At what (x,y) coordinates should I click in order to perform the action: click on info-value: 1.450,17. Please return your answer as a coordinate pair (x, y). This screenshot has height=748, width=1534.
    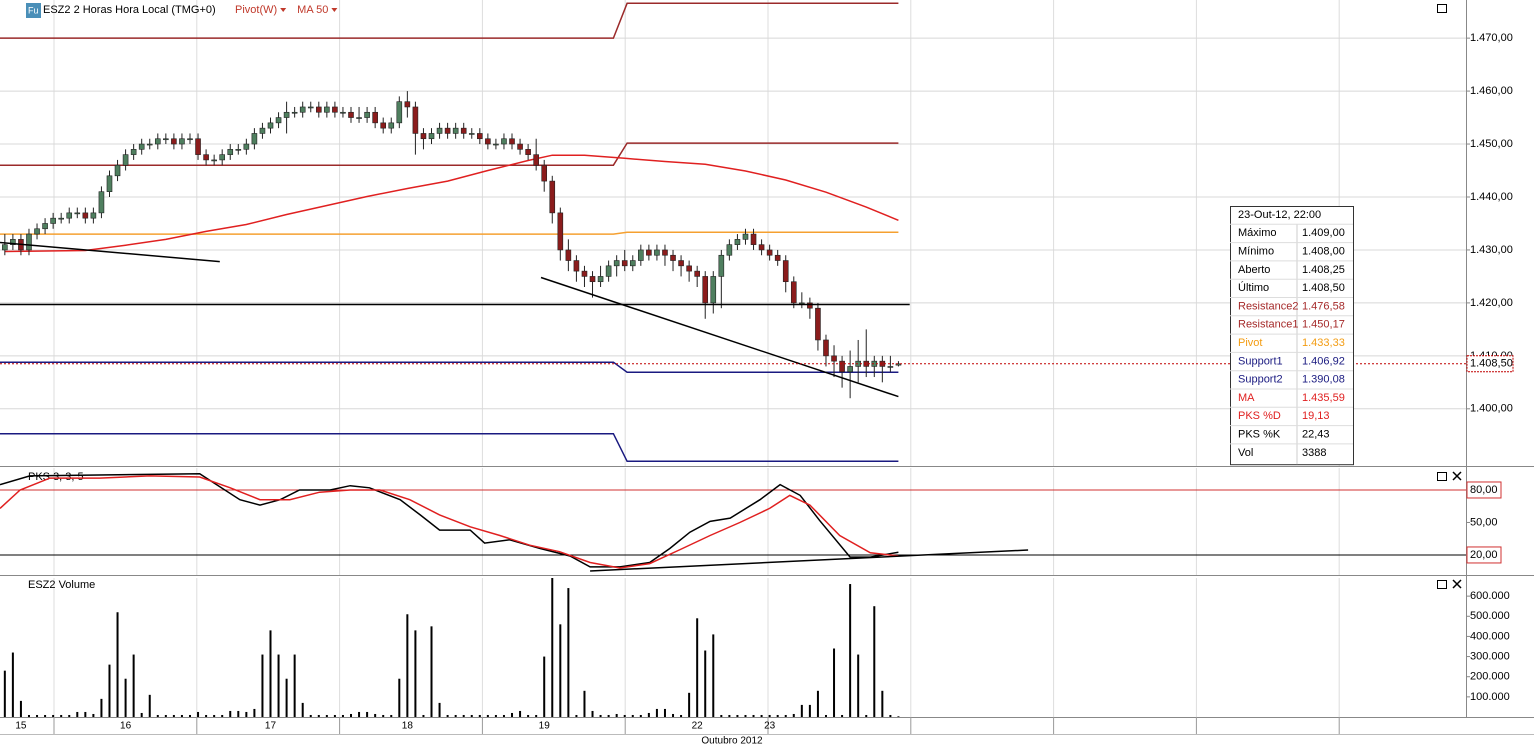
    Looking at the image, I should click on (1323, 325).